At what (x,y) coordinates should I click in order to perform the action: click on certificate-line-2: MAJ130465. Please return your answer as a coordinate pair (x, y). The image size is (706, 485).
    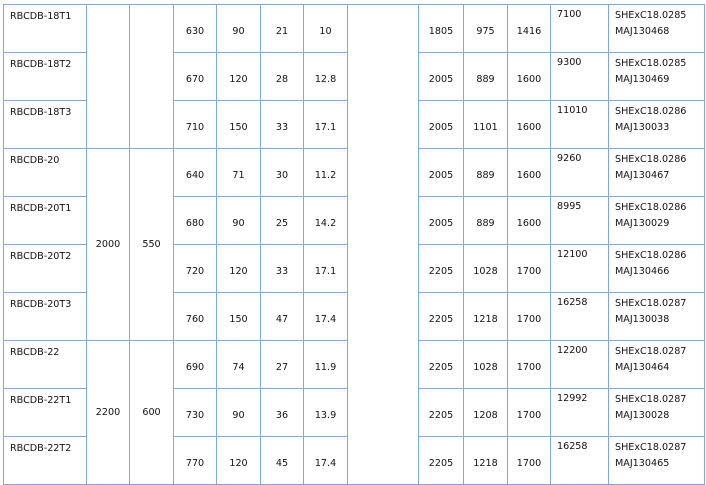
    Looking at the image, I should click on (642, 463).